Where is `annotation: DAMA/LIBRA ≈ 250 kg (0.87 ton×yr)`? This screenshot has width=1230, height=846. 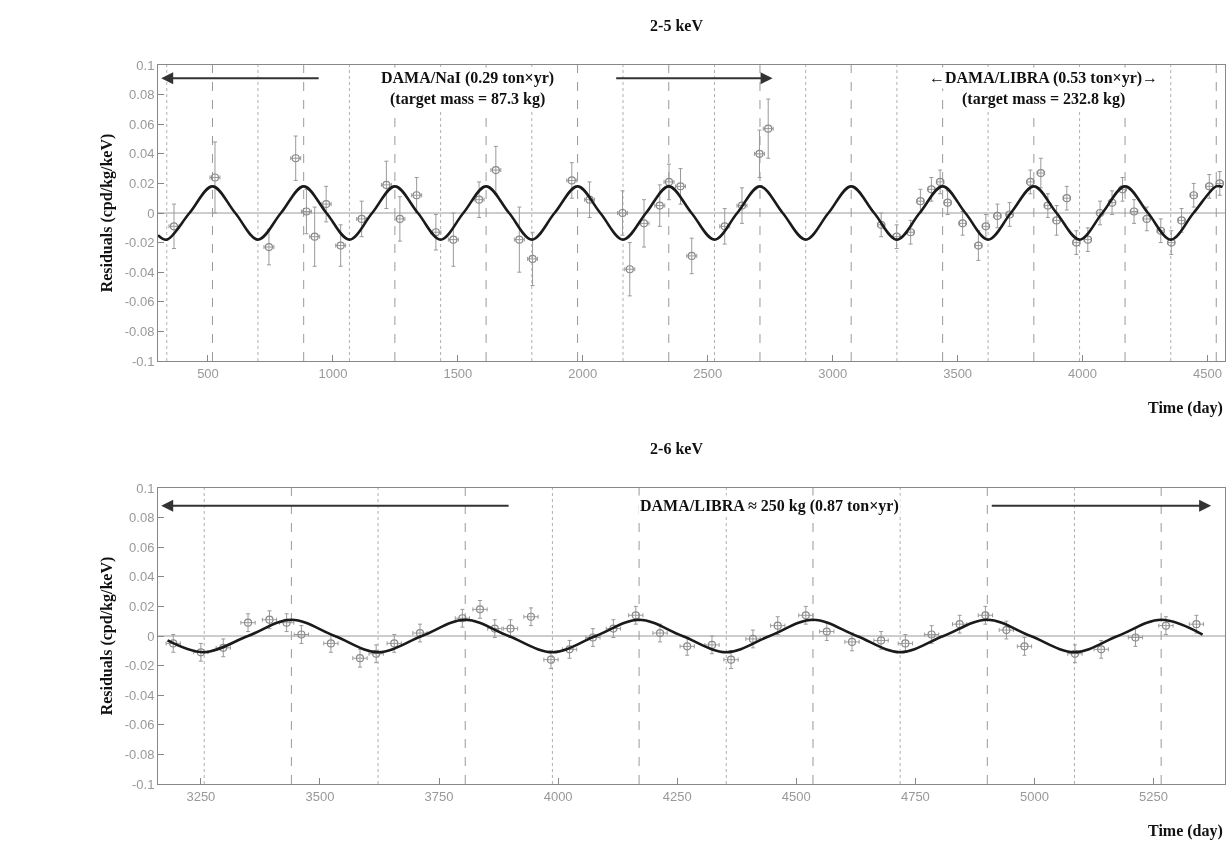
annotation: DAMA/LIBRA ≈ 250 kg (0.87 ton×yr) is located at coordinates (769, 506).